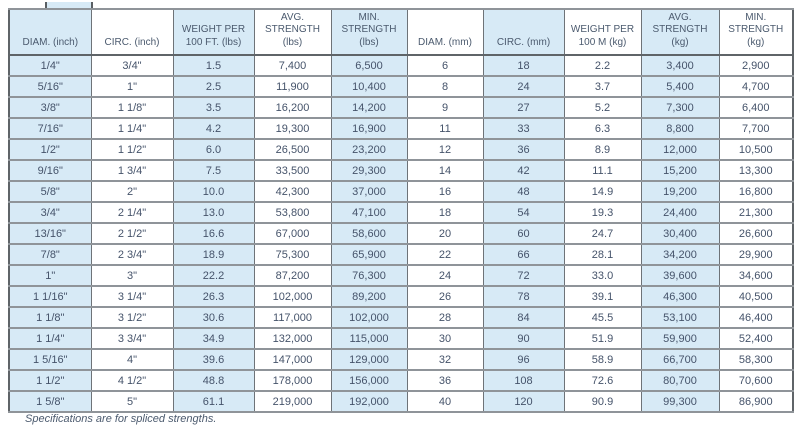 This screenshot has height=436, width=800. What do you see at coordinates (213, 128) in the screenshot?
I see `table-cell: 4.2` at bounding box center [213, 128].